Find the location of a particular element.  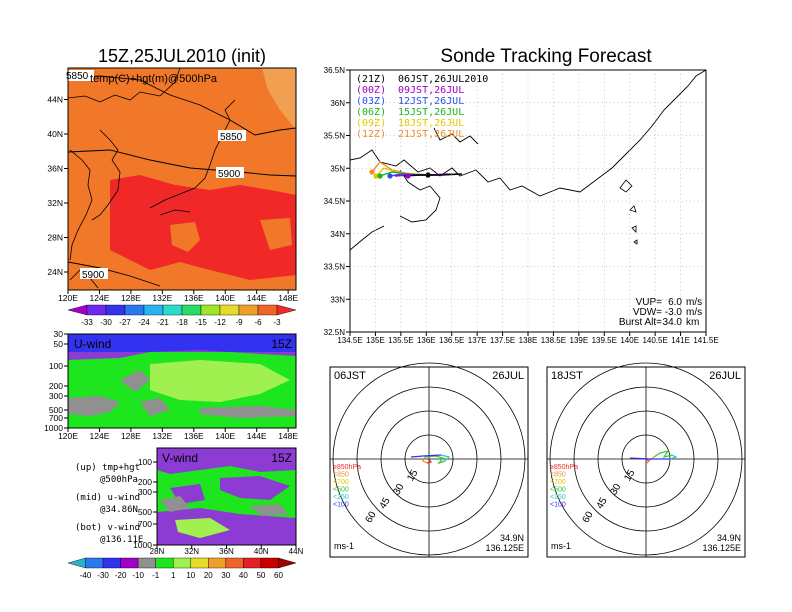

param-label: VDW= is located at coordinates (647, 312).